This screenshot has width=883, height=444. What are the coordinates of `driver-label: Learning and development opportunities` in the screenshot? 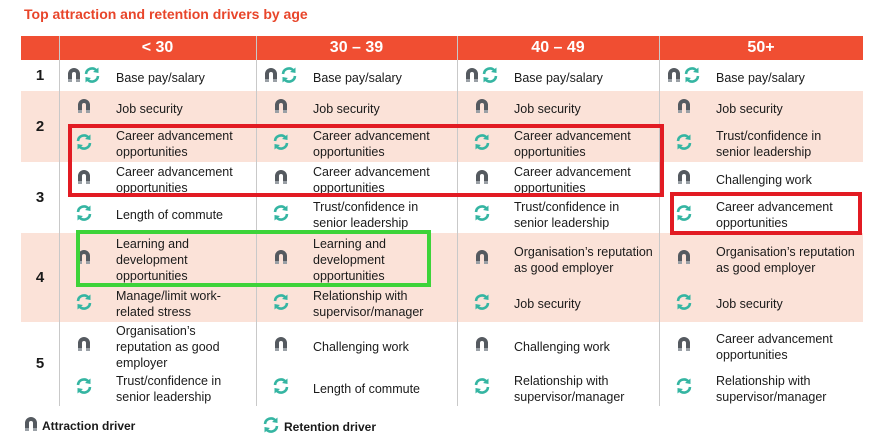 It's located at (349, 259).